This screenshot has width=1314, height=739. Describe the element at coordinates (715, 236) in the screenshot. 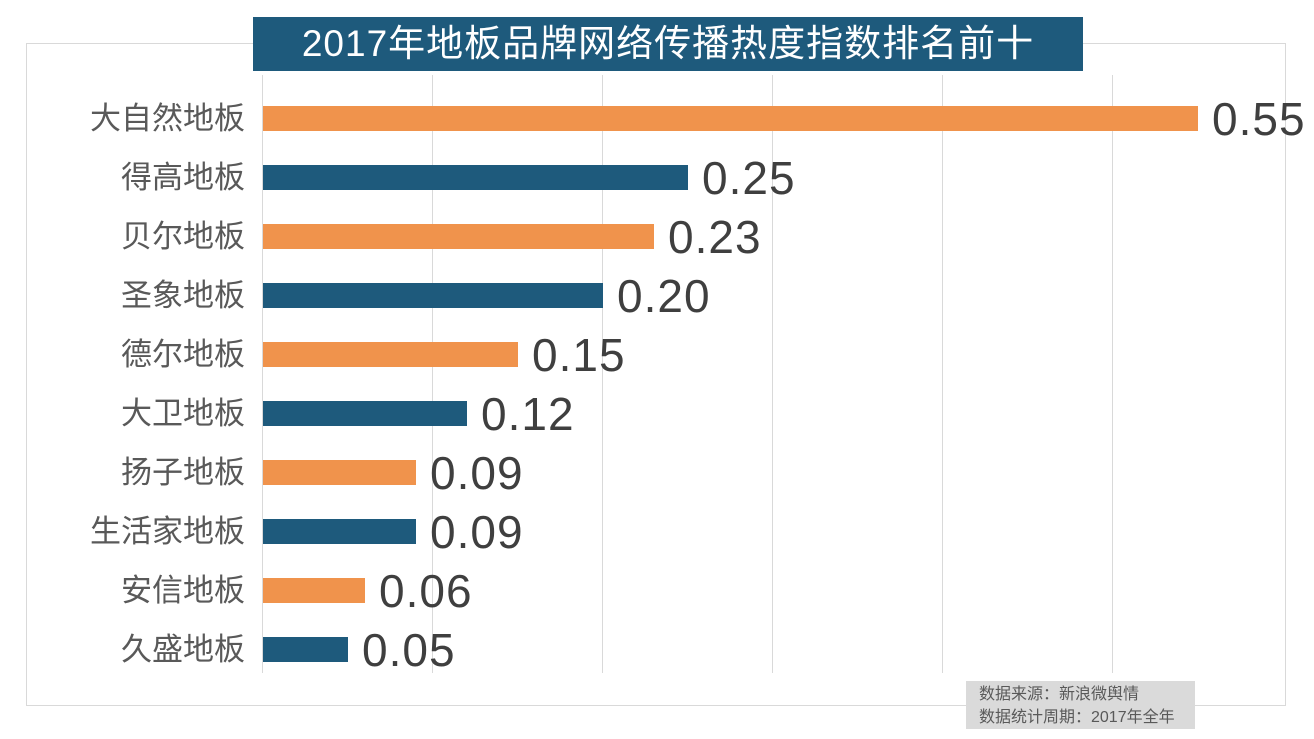

I see `value-label: 0.23` at that location.